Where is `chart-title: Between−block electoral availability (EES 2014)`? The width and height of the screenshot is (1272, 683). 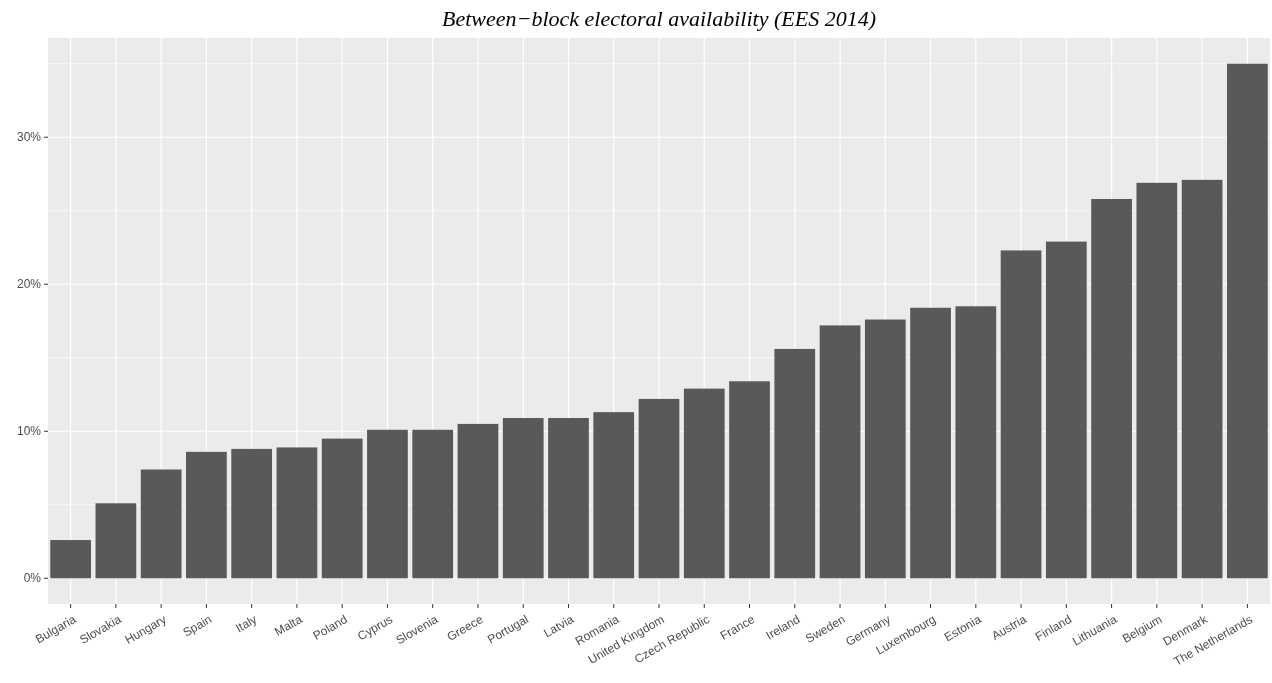
chart-title: Between−block electoral availability (EES 2014) is located at coordinates (659, 18).